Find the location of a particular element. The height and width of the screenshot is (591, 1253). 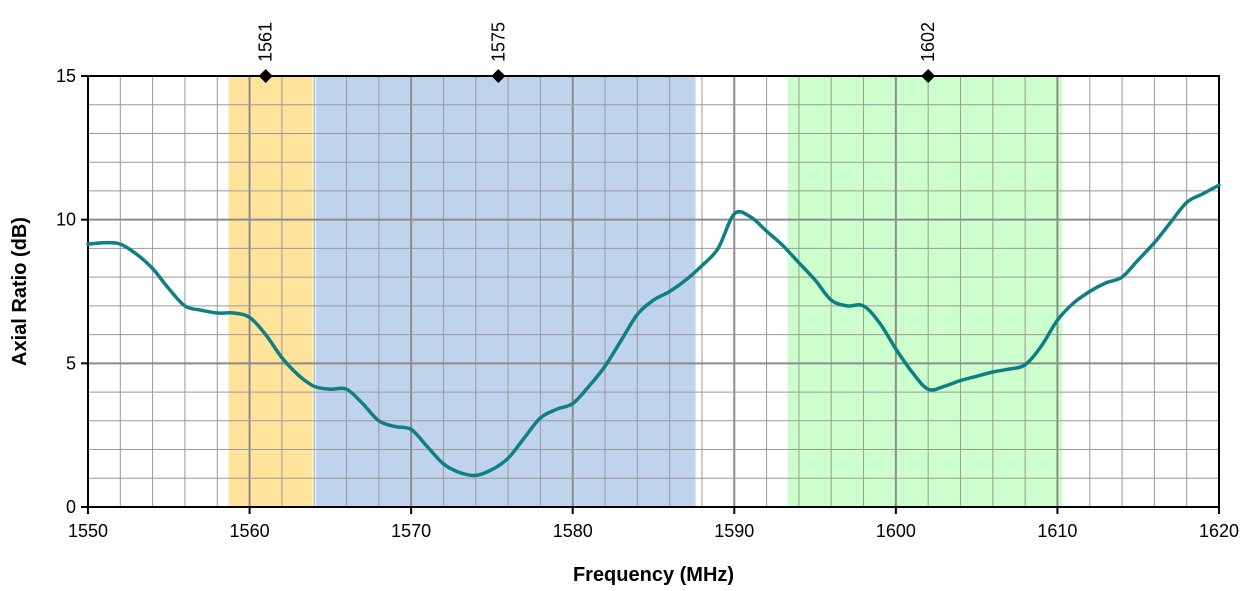

x-tick-label: 1620 is located at coordinates (1219, 531).